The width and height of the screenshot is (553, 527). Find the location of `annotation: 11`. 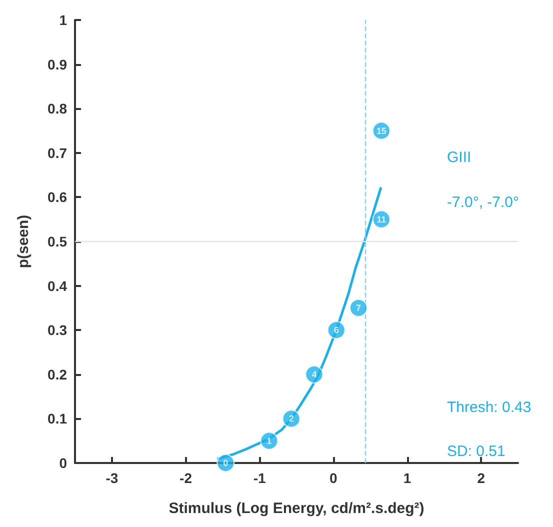

annotation: 11 is located at coordinates (381, 219).